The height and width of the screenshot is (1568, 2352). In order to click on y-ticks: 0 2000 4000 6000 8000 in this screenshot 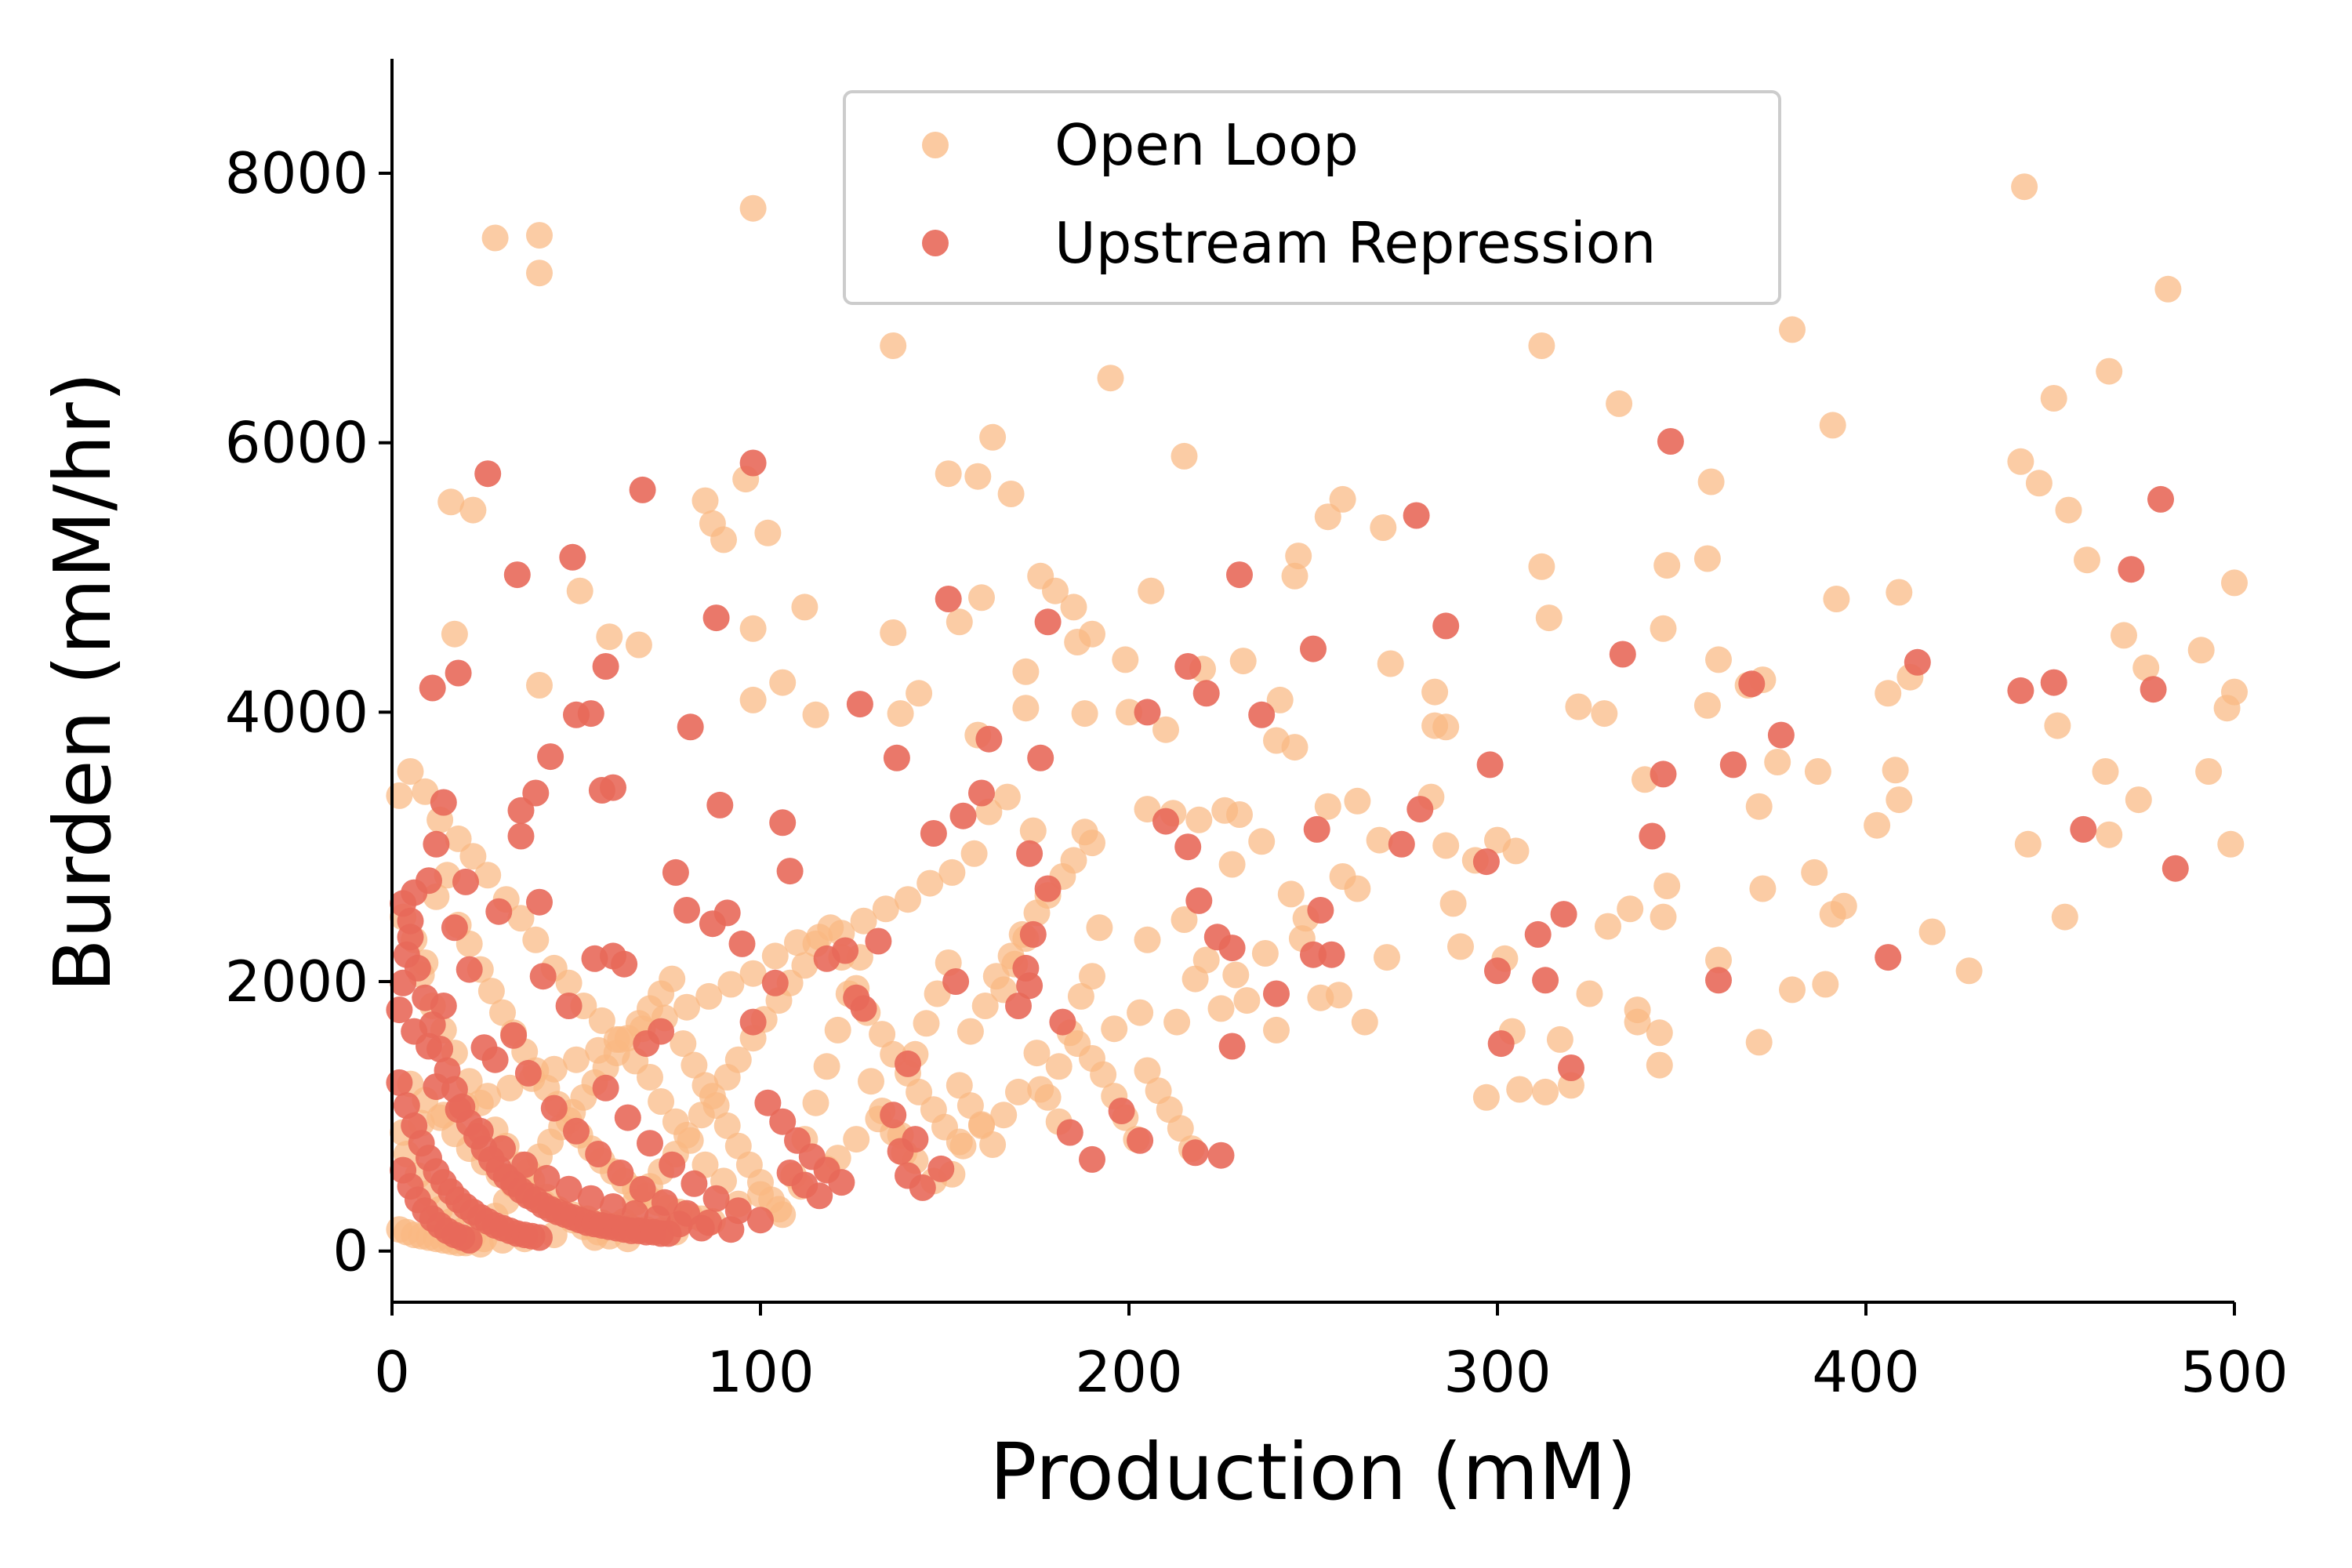, I will do `click(308, 712)`.